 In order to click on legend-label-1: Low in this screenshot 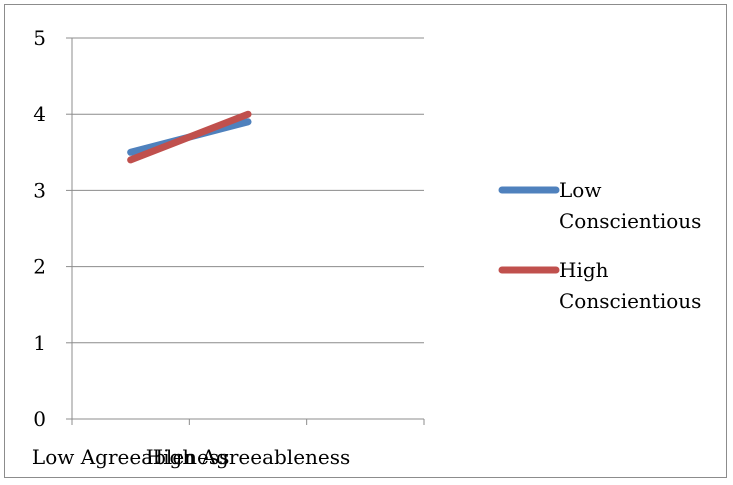, I will do `click(580, 190)`.